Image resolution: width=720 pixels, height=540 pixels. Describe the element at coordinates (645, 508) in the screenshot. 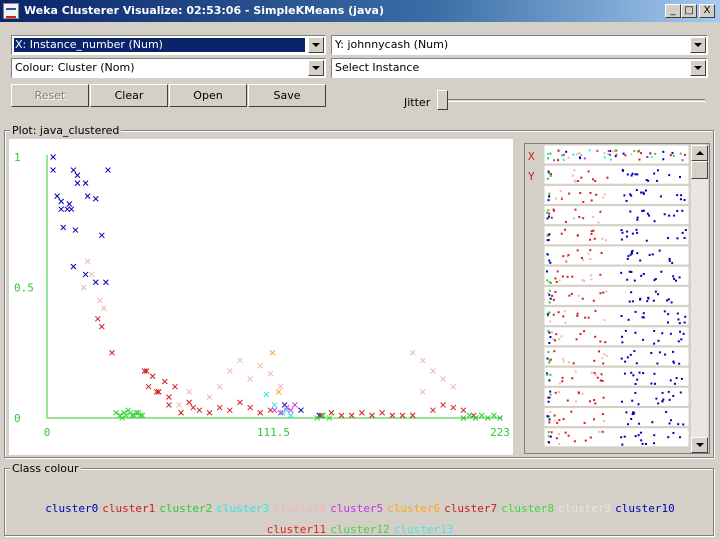

I see `legend-item-cluster10: cluster10` at that location.